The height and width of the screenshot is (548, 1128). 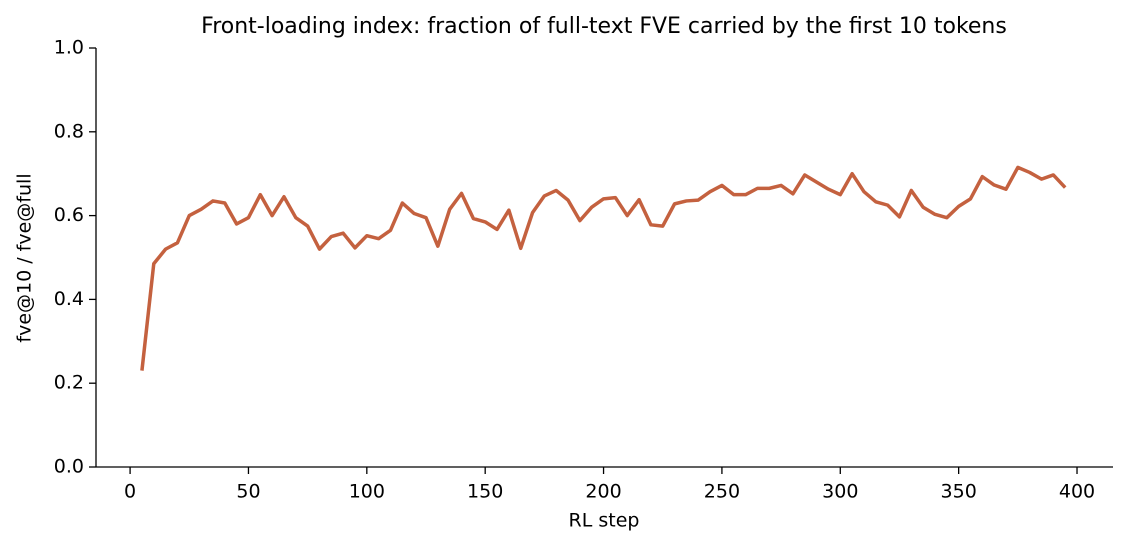 What do you see at coordinates (1077, 492) in the screenshot?
I see `x-tick-label: 400` at bounding box center [1077, 492].